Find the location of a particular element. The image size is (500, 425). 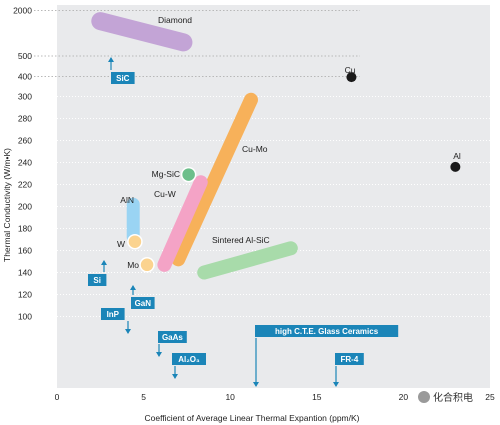

x-tick-labels: 0 5 10 15 20 25 is located at coordinates (275, 397).